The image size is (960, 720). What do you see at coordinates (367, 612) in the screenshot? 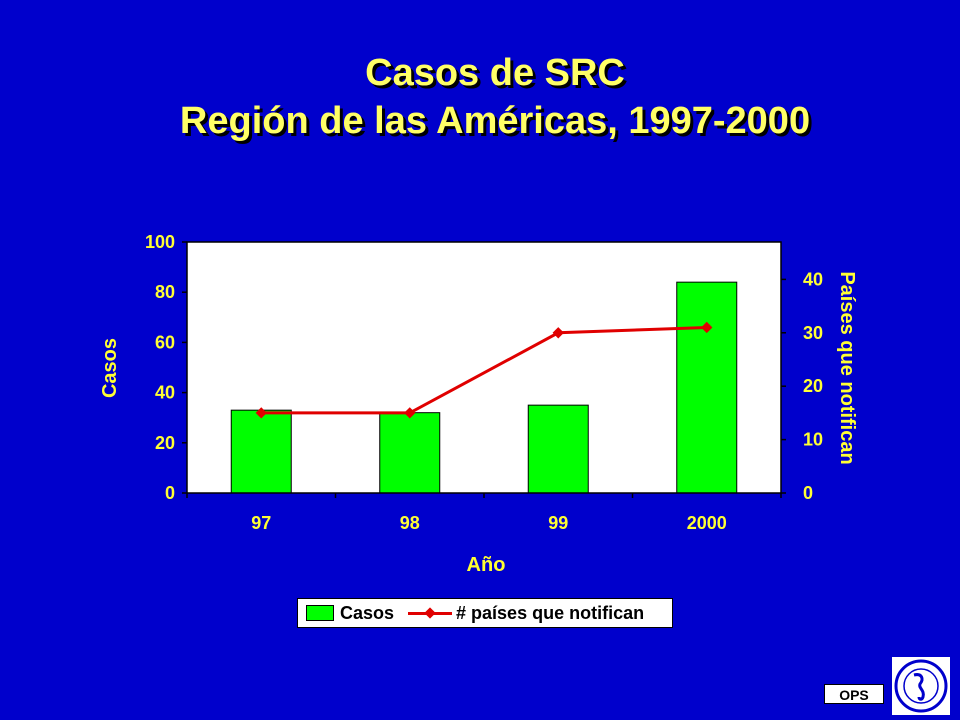
I see `legend-label-casos: Casos` at bounding box center [367, 612].